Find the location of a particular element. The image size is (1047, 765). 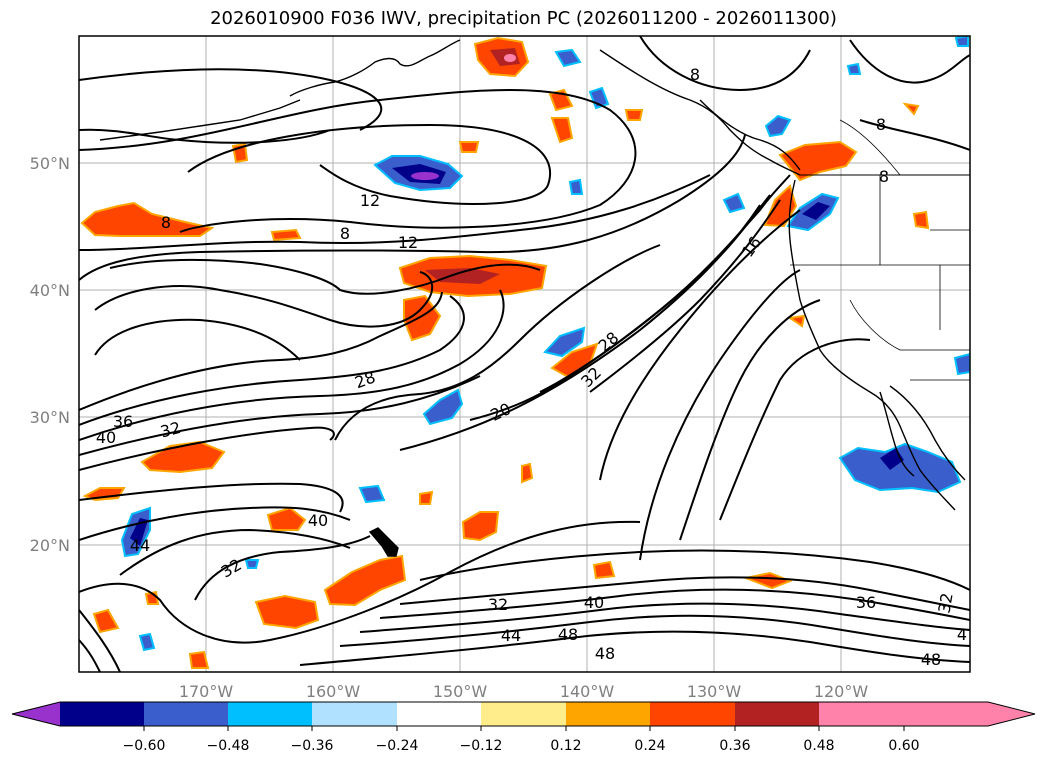

aleutian-chain is located at coordinates (200, 120).